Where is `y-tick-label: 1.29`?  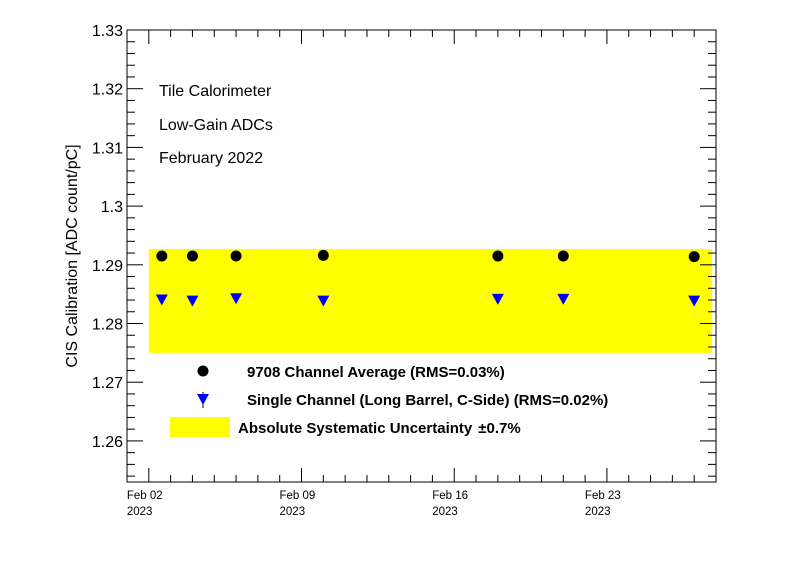 y-tick-label: 1.29 is located at coordinates (107, 266).